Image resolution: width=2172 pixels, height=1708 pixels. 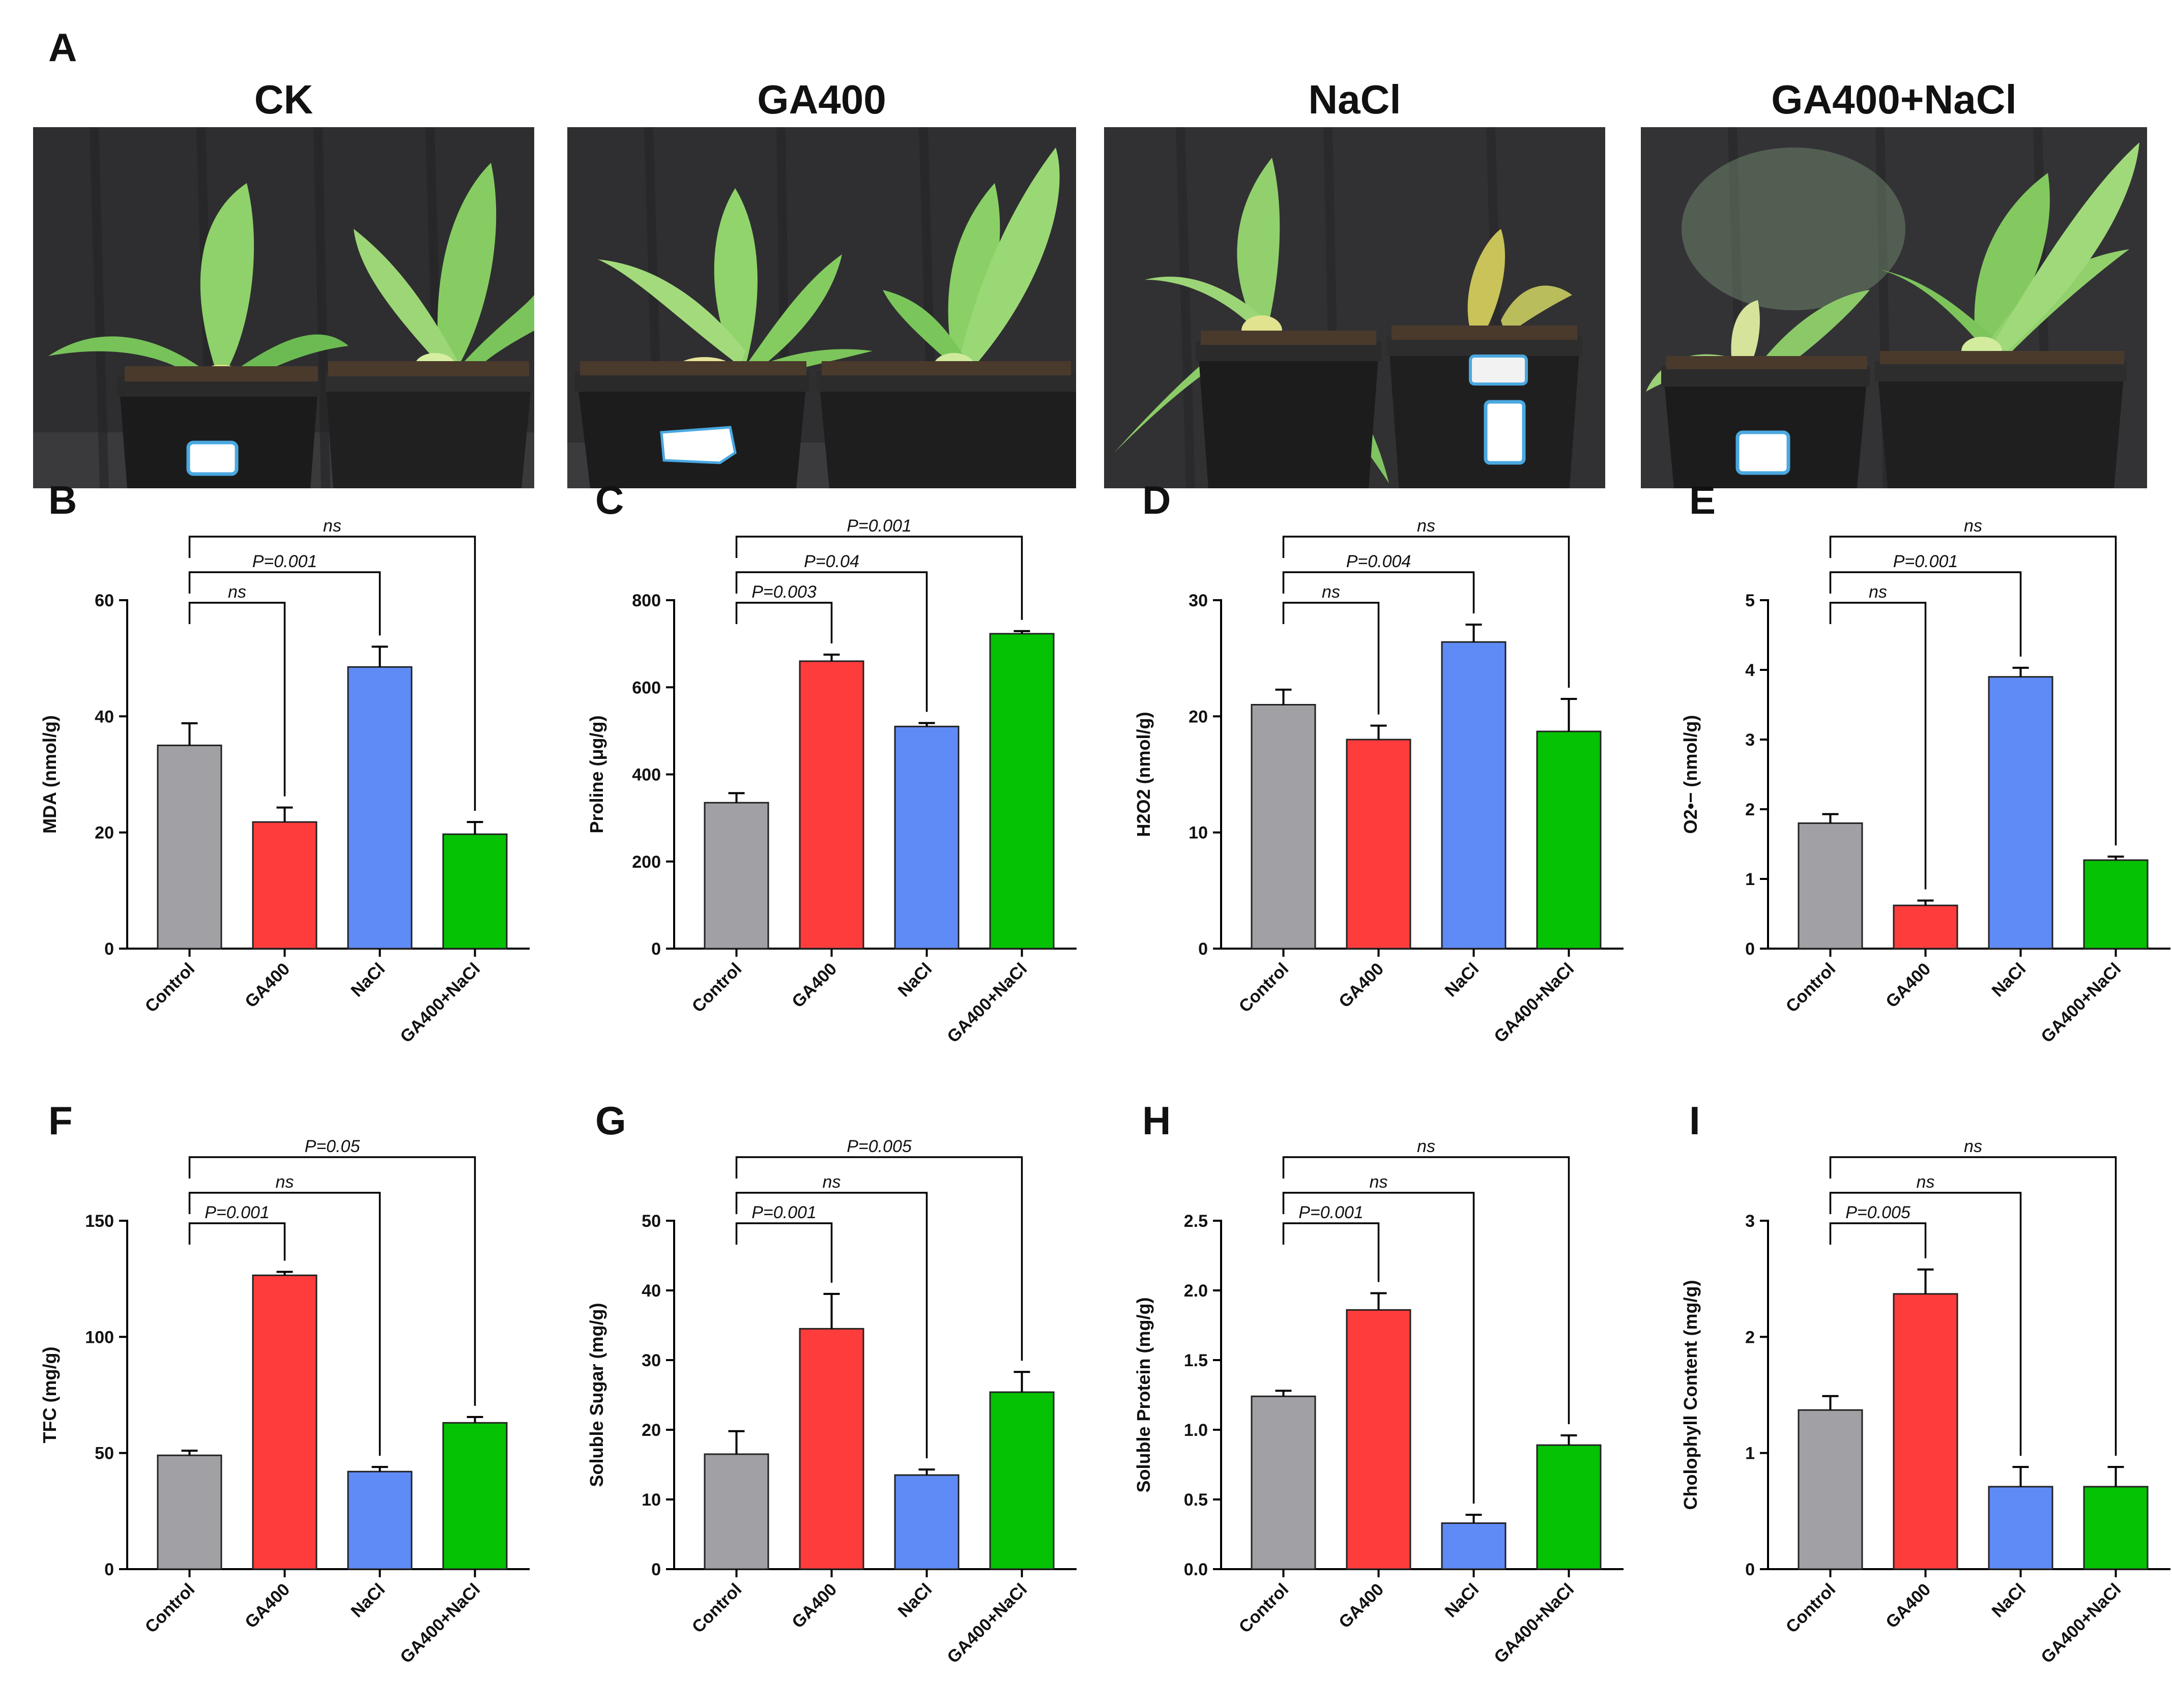 I want to click on y-tick-label-c: 600, so click(x=646, y=687).